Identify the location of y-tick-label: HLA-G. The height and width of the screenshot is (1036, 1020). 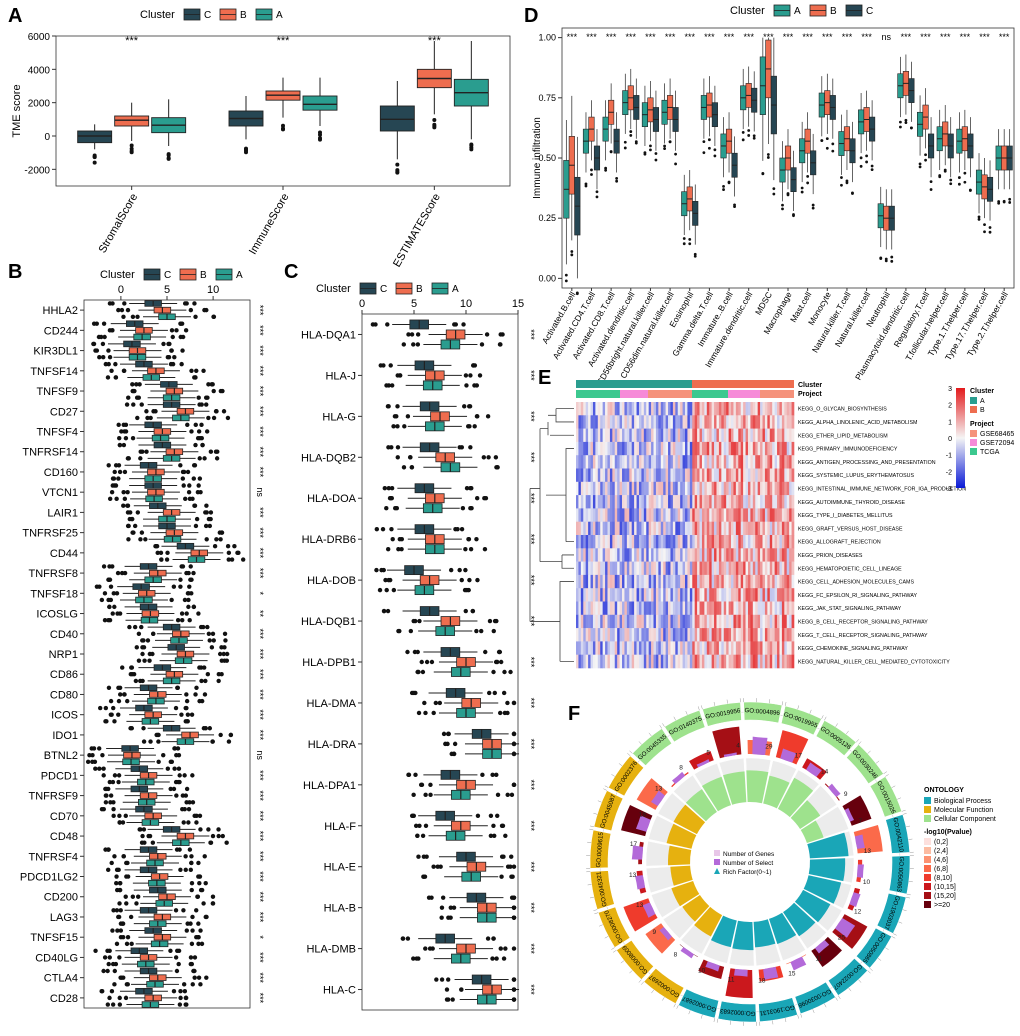
(339, 417).